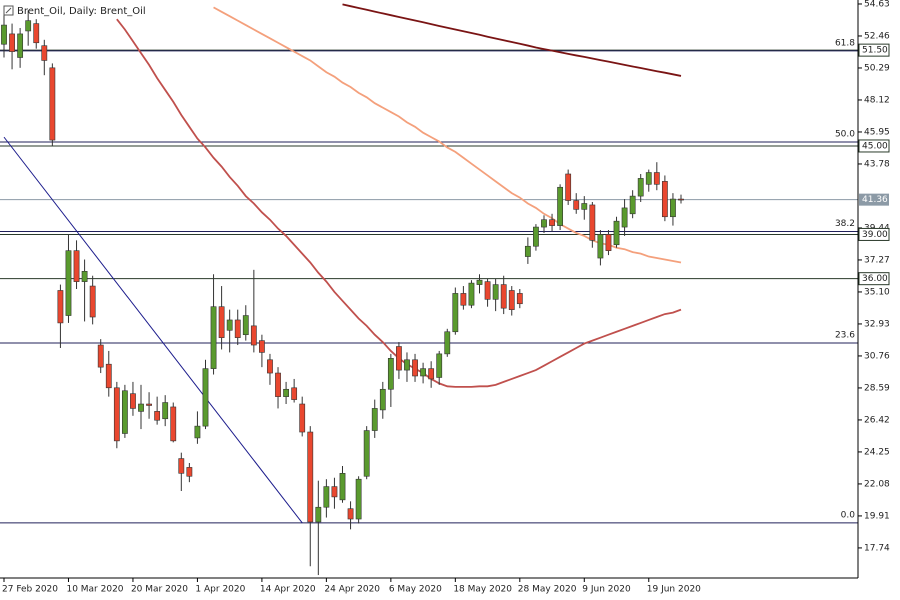  I want to click on level-label: 36.00, so click(875, 279).